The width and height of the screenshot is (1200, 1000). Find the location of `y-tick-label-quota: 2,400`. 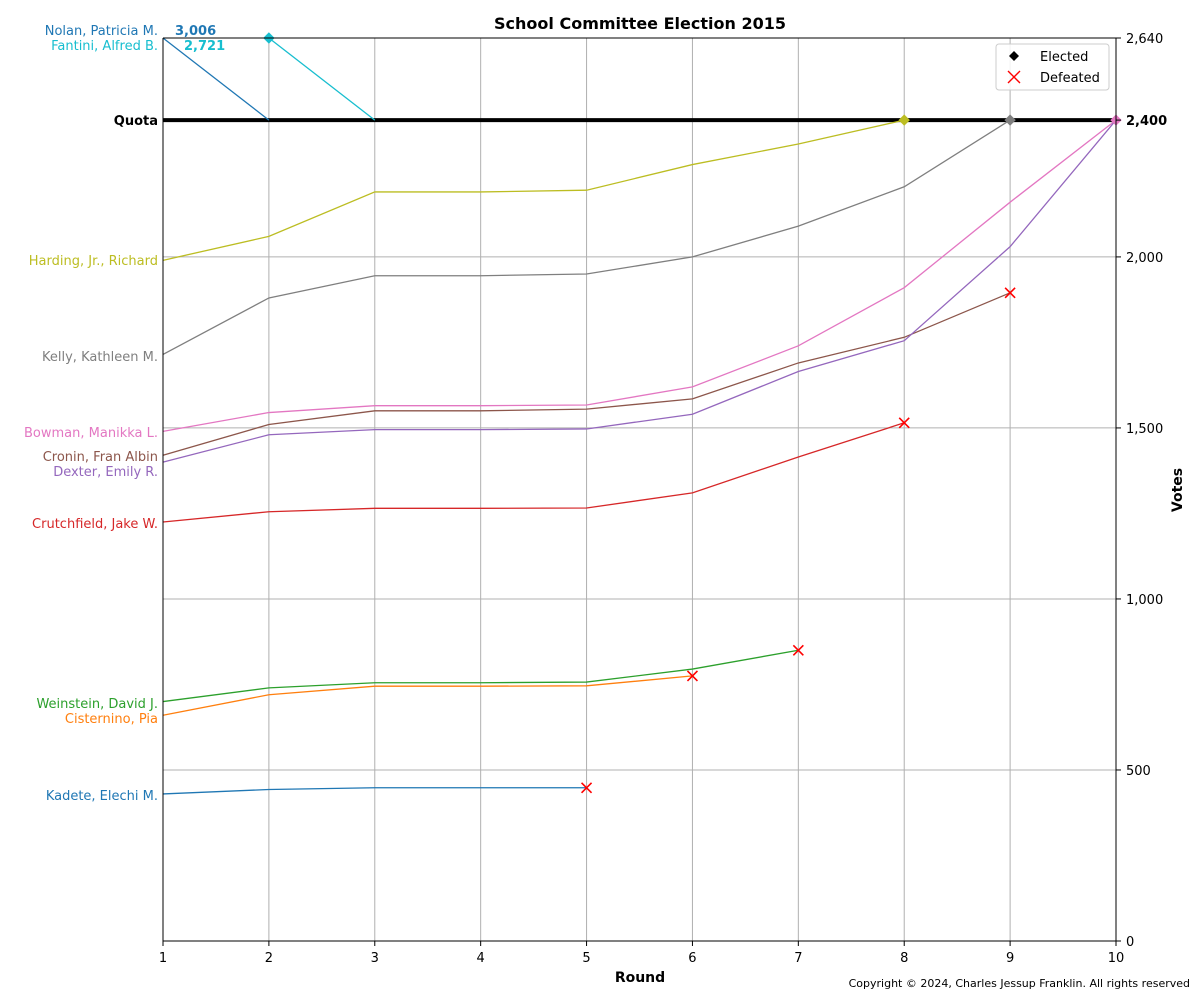

y-tick-label-quota: 2,400 is located at coordinates (1146, 121).